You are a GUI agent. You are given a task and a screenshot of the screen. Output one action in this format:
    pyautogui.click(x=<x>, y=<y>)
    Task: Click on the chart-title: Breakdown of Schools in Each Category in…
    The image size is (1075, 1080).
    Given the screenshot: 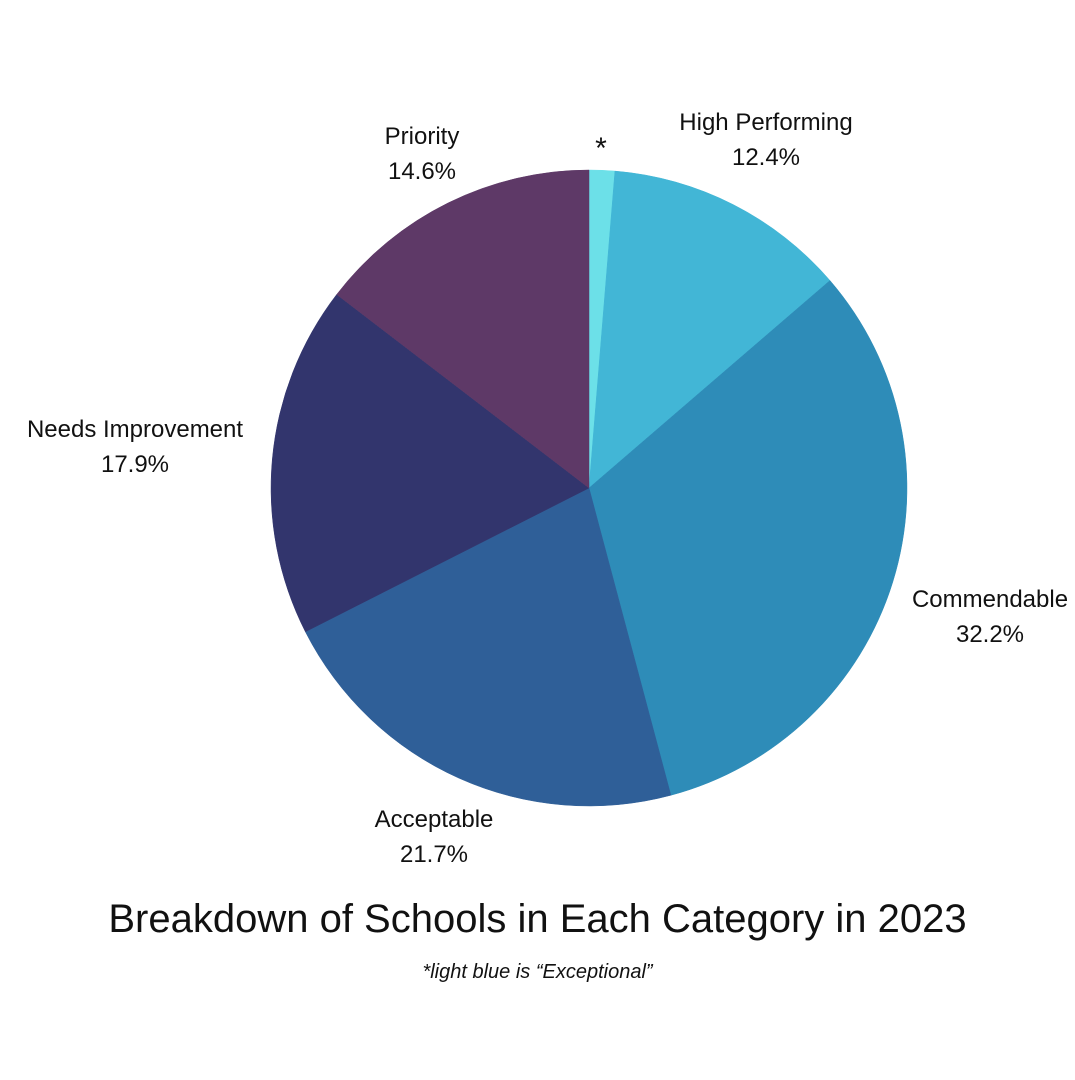 What is the action you would take?
    pyautogui.click(x=537, y=919)
    